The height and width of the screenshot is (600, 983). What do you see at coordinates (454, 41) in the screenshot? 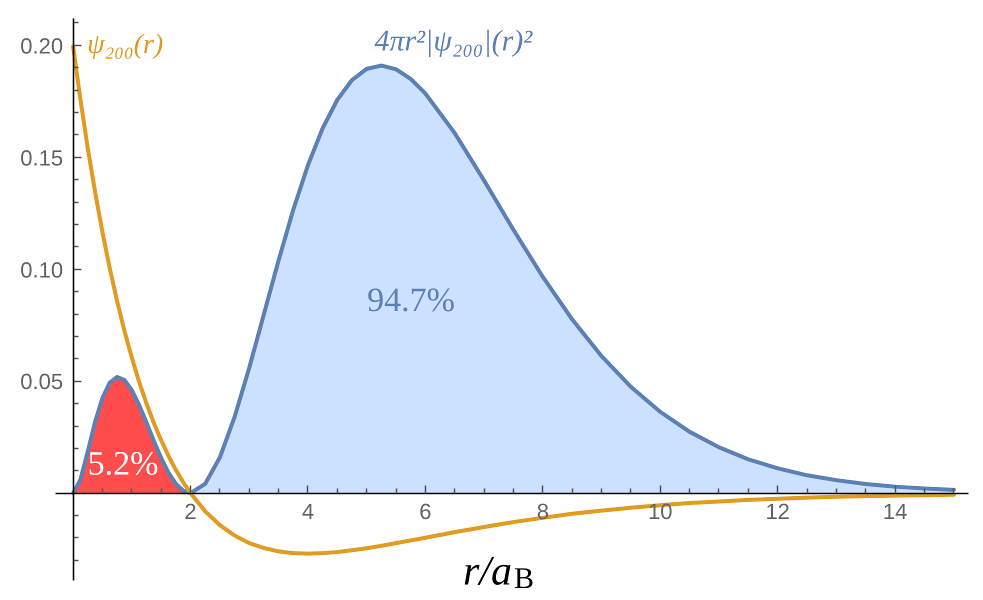
I see `series-label: 4πr²|ψ₂₀₀|(r)²` at bounding box center [454, 41].